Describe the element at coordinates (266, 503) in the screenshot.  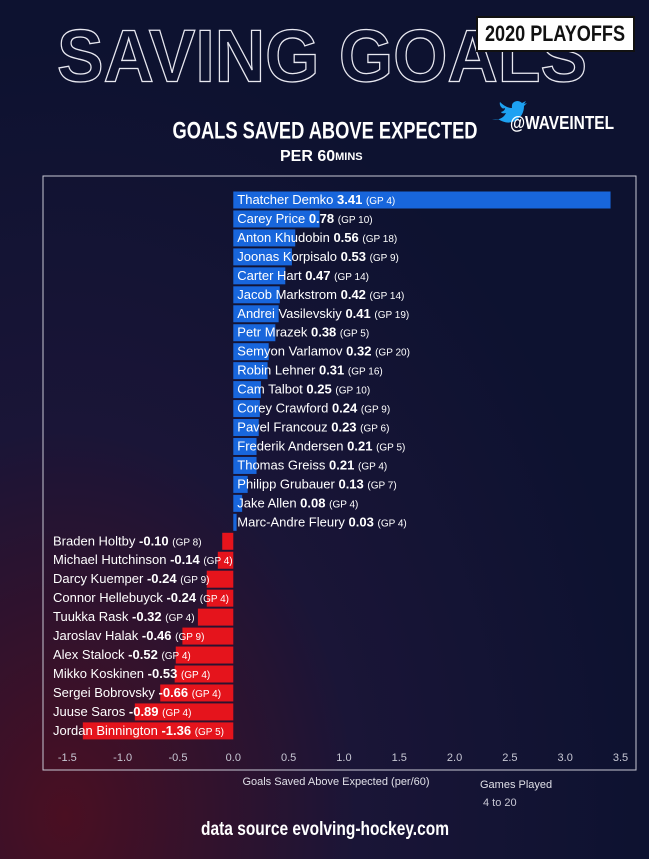
I see `player-name: Jake Allen` at that location.